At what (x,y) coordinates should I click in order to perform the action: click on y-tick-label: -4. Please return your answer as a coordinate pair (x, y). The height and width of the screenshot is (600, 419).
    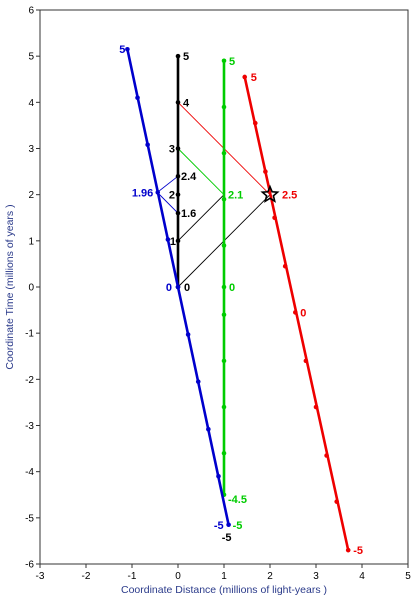
    Looking at the image, I should click on (29, 472).